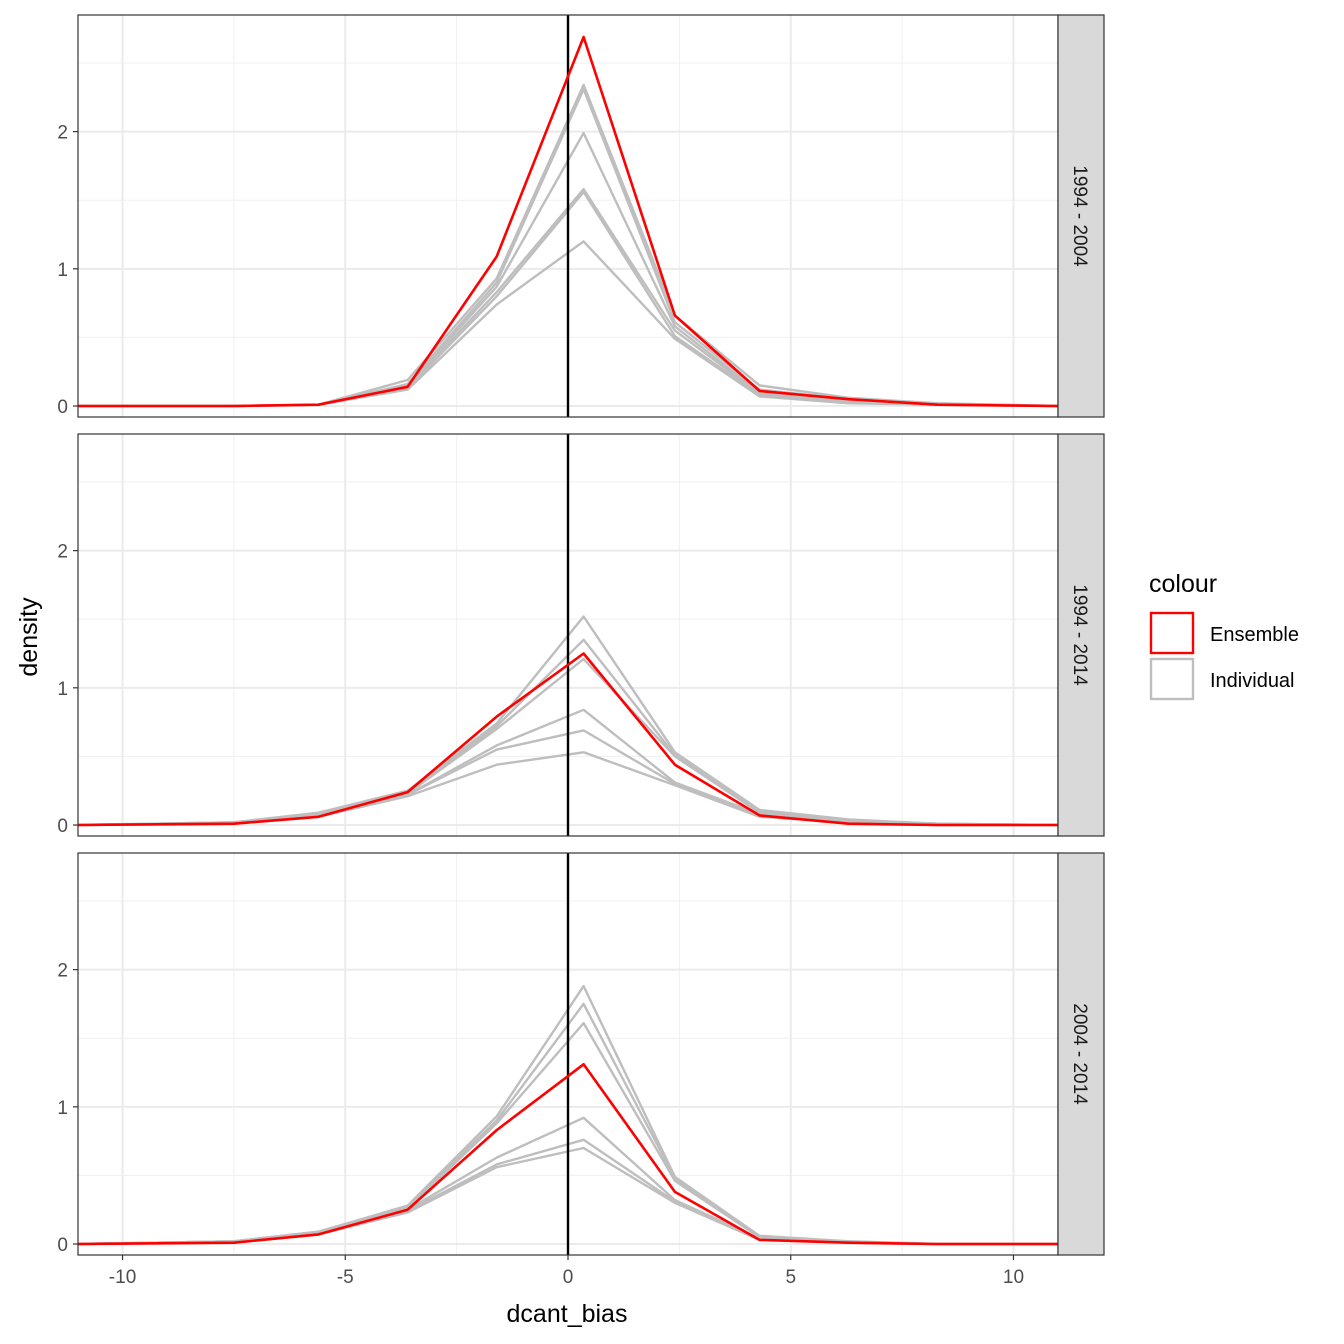  I want to click on individual-density-line, so click(568, 742).